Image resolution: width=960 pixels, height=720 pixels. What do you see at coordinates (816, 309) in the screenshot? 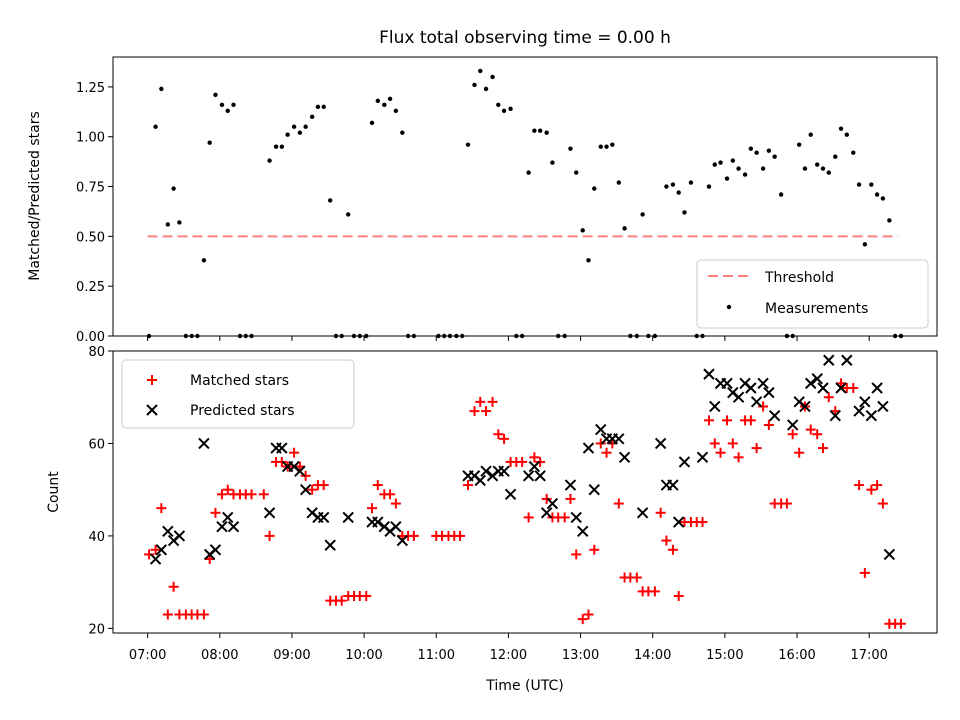
I see `legend-measurements-label: Measurements` at bounding box center [816, 309].